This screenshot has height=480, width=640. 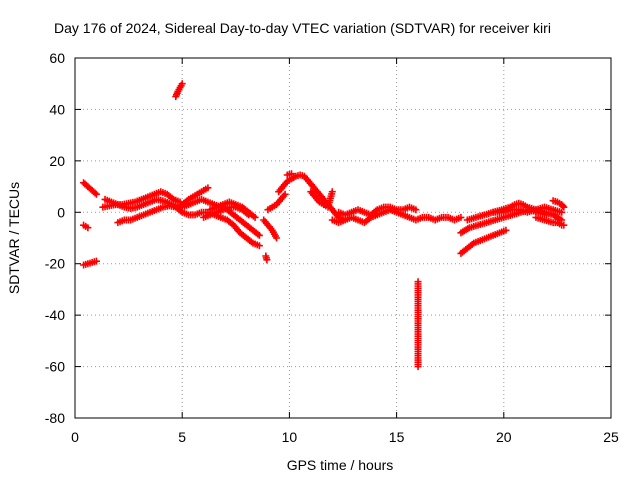 I want to click on x-tick-label: 15, so click(x=397, y=437).